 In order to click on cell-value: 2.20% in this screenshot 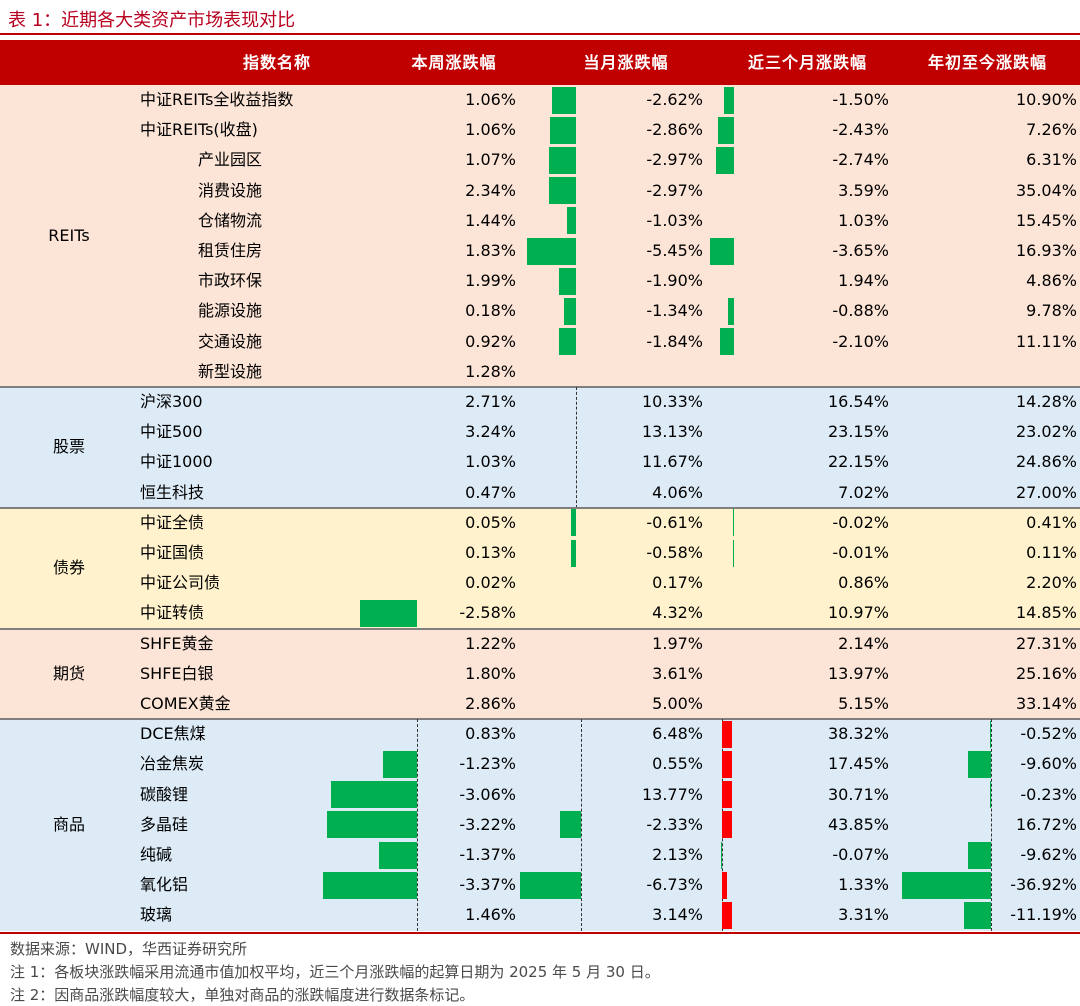, I will do `click(1051, 583)`.